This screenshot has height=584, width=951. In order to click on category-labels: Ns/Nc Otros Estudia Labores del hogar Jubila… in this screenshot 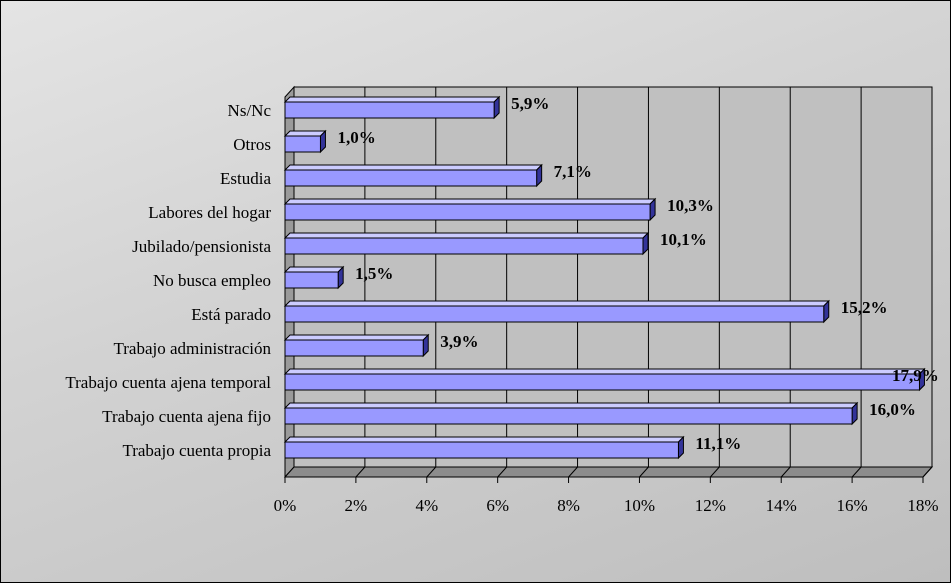, I will do `click(168, 280)`.